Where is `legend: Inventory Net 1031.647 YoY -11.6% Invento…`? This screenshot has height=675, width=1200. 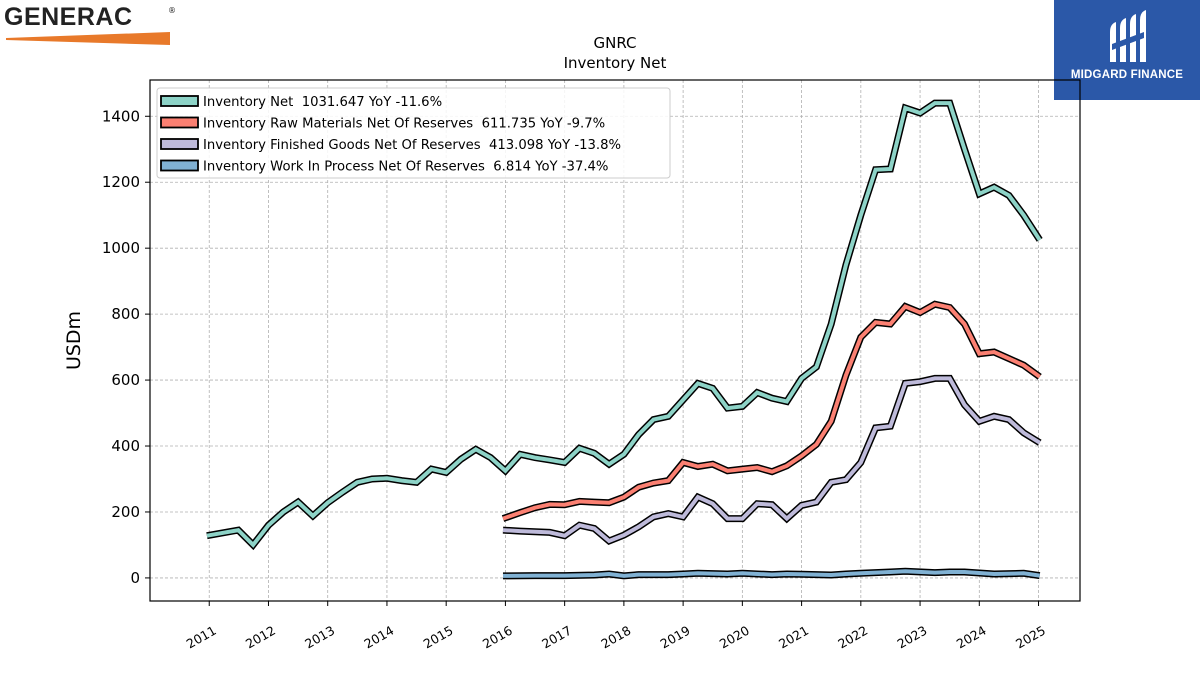
legend: Inventory Net 1031.647 YoY -11.6% Invento… is located at coordinates (413, 133).